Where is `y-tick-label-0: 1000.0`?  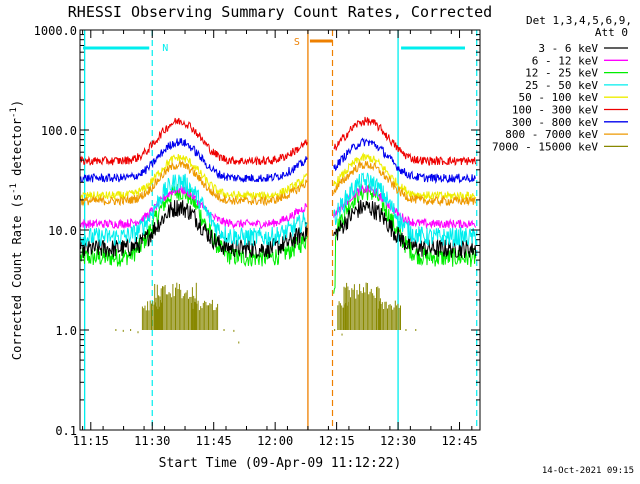
y-tick-label-0: 1000.0 is located at coordinates (55, 31).